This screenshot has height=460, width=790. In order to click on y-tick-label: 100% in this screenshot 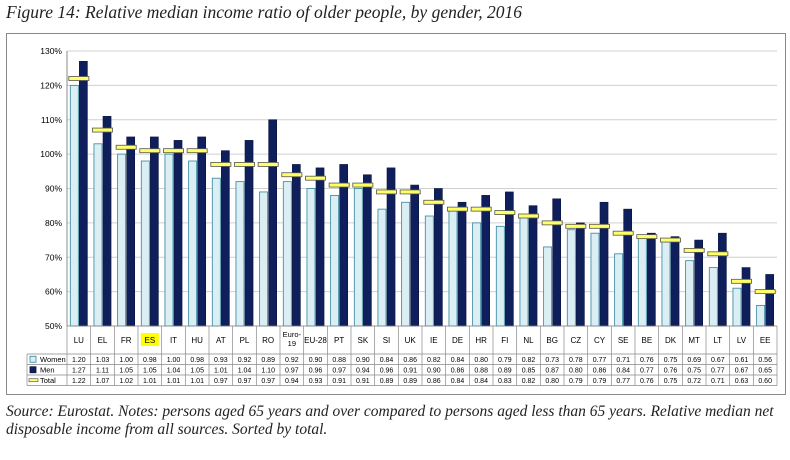, I will do `click(51, 154)`.